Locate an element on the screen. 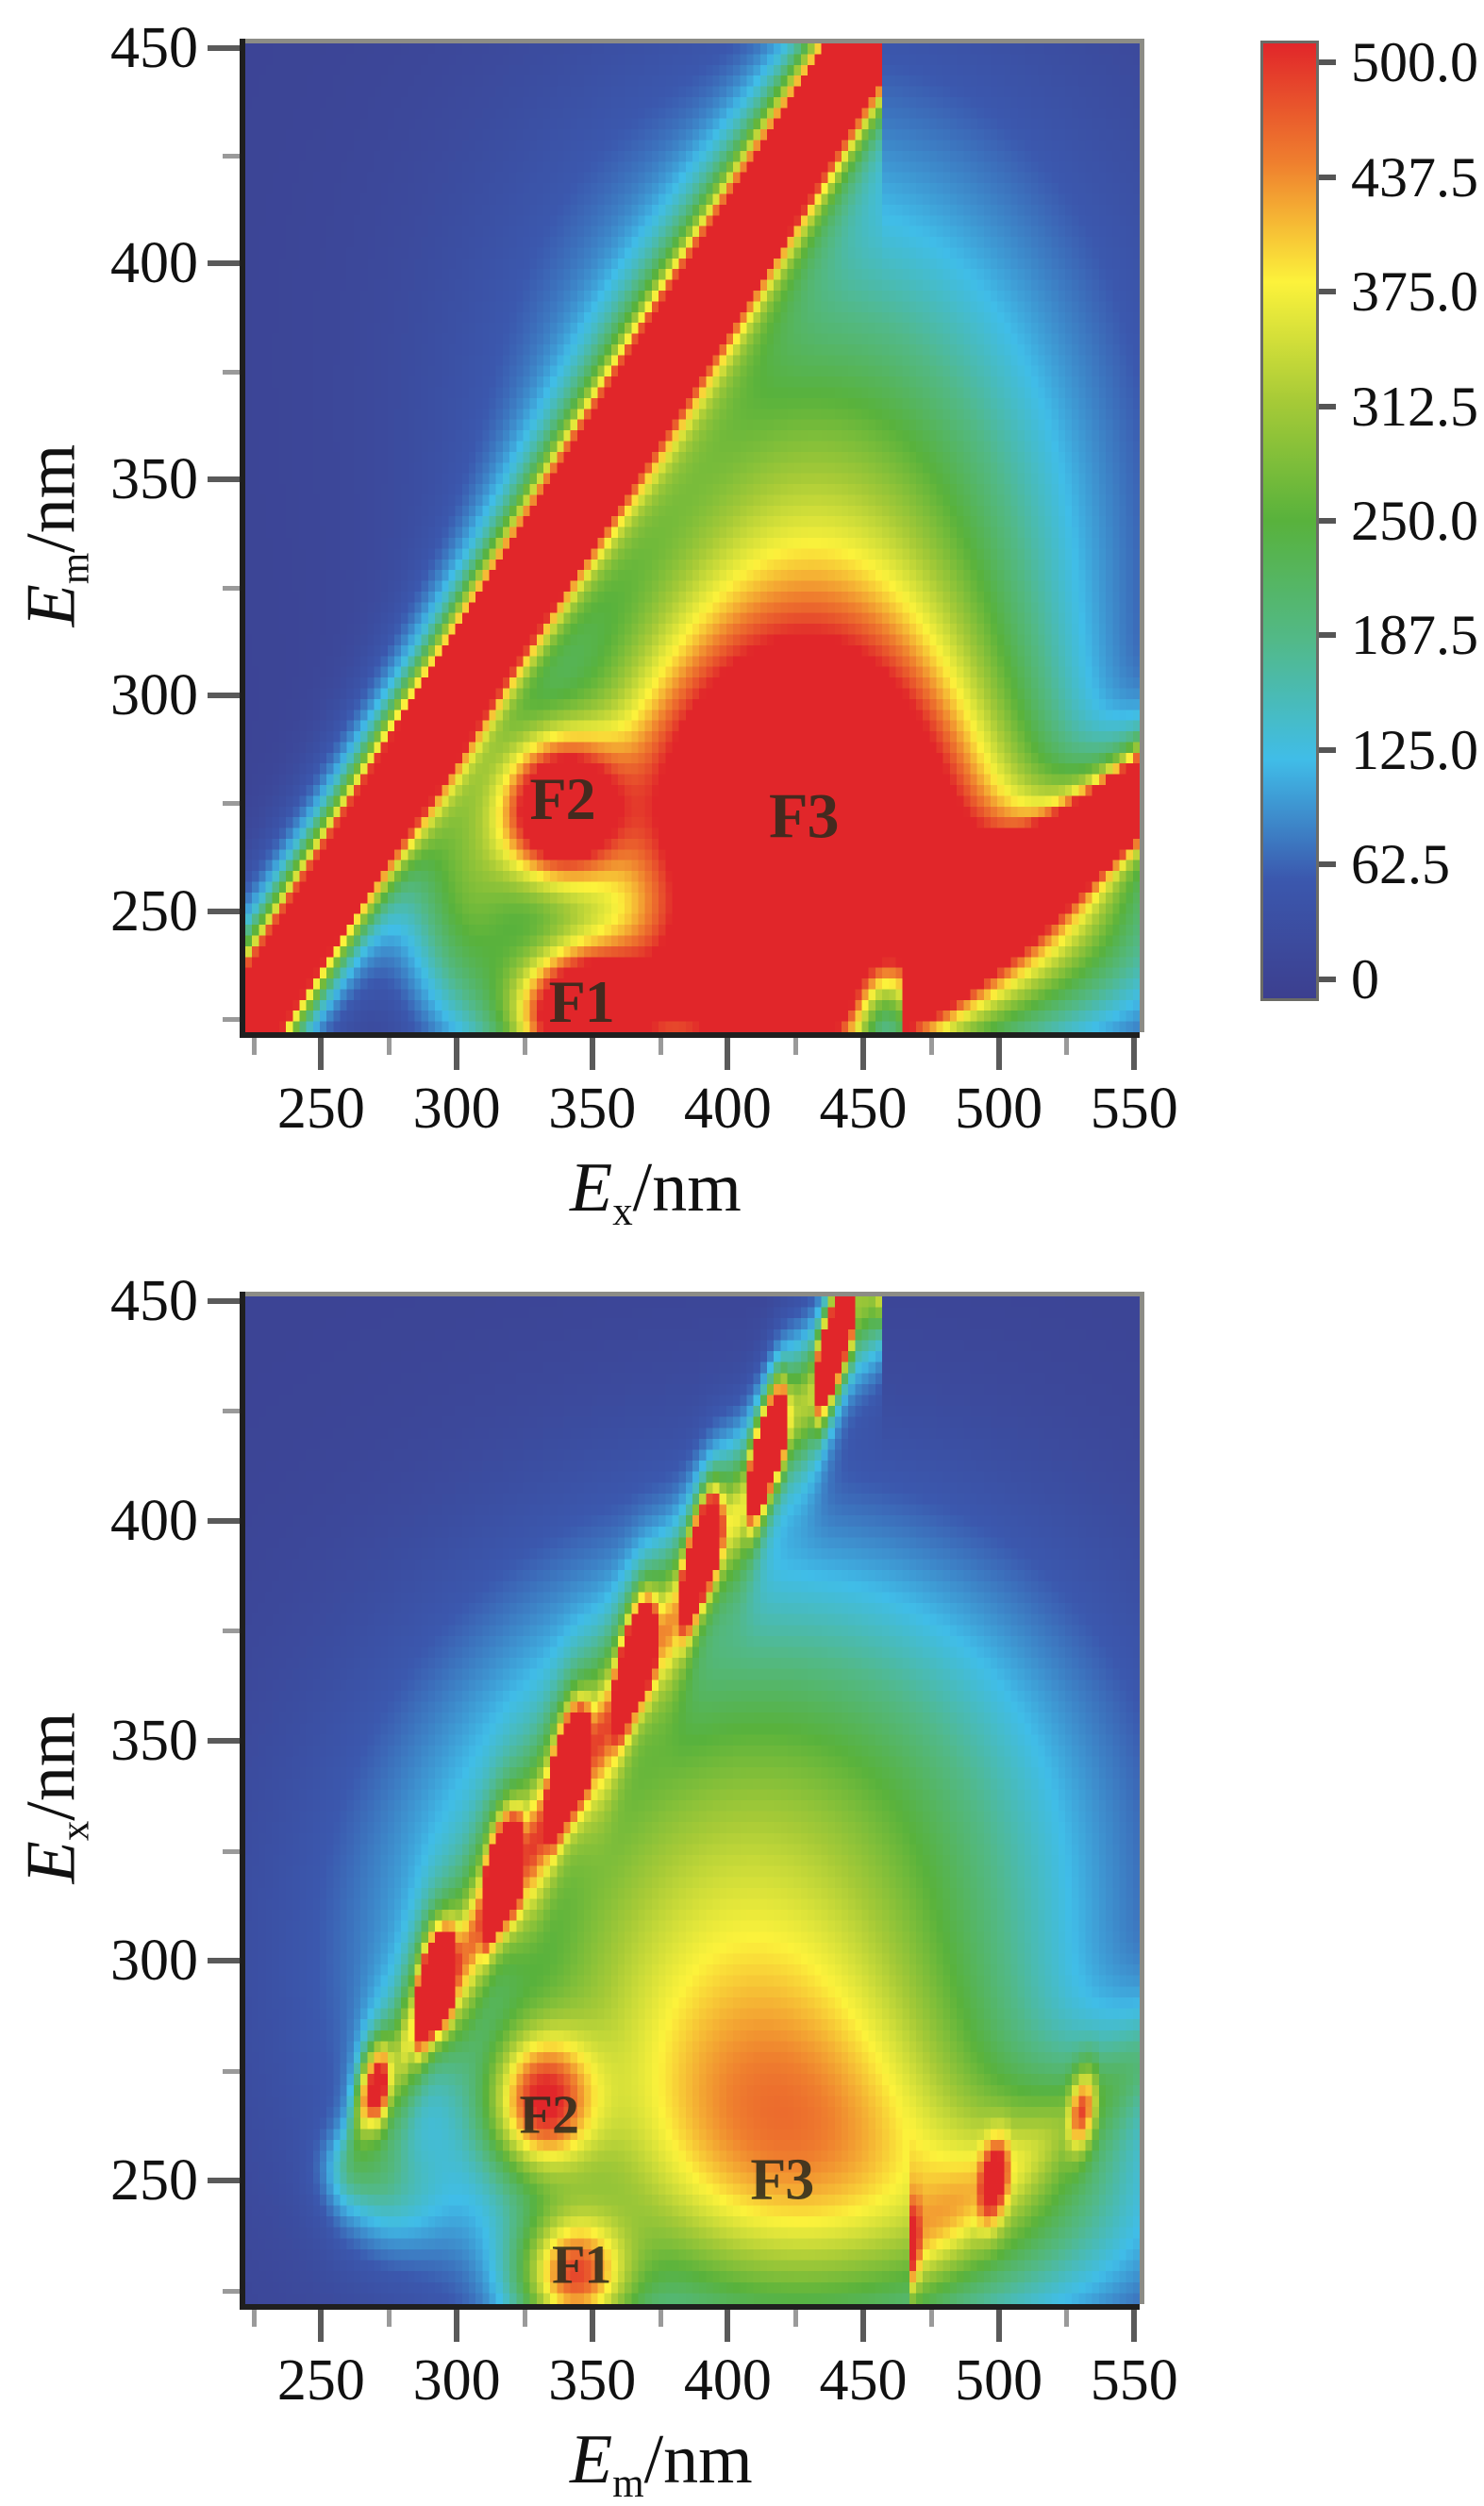  colorbar-tick-label: 187.5 is located at coordinates (1414, 635).